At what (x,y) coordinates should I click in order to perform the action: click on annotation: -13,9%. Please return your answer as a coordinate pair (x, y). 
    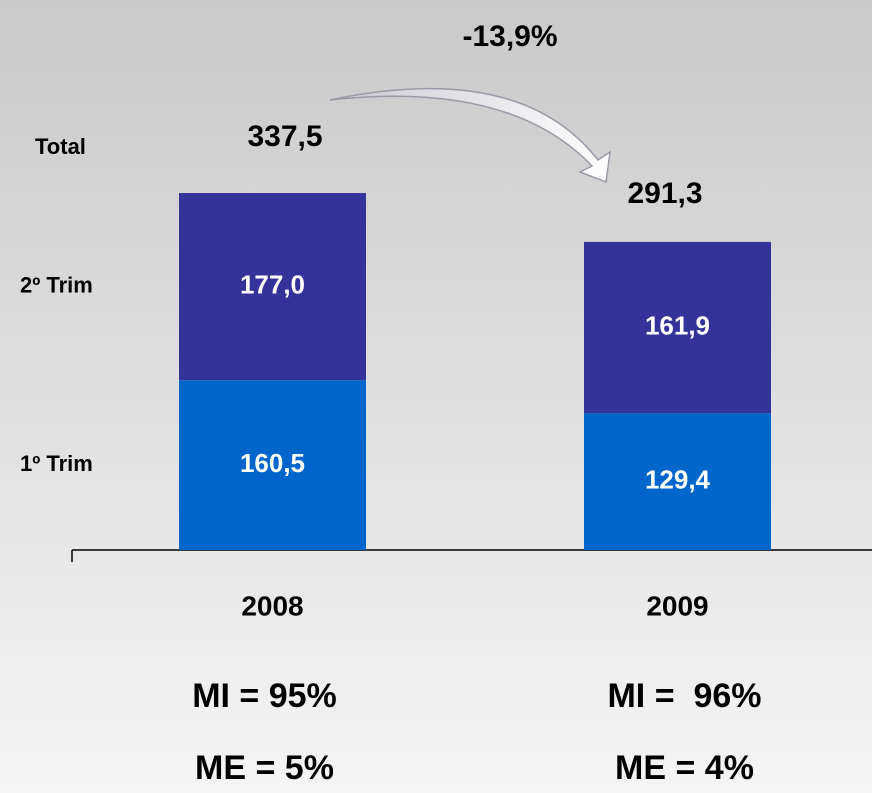
    Looking at the image, I should click on (509, 36).